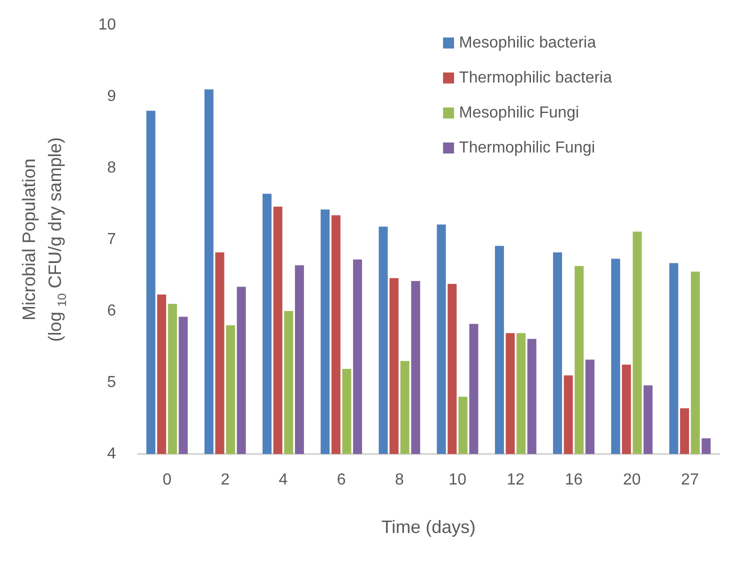  Describe the element at coordinates (428, 527) in the screenshot. I see `x-axis-title: Time (days)` at that location.